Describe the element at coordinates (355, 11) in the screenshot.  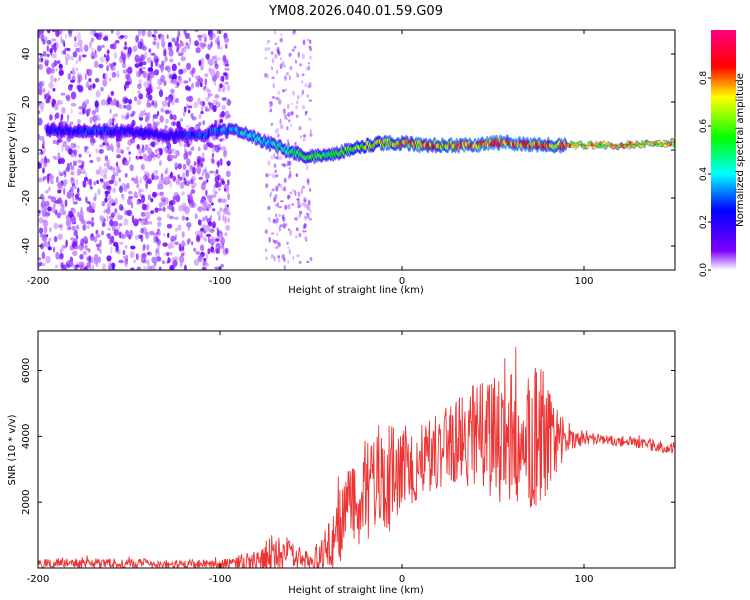
I see `figure-title: YM08.2026.040.01.59.G09` at that location.